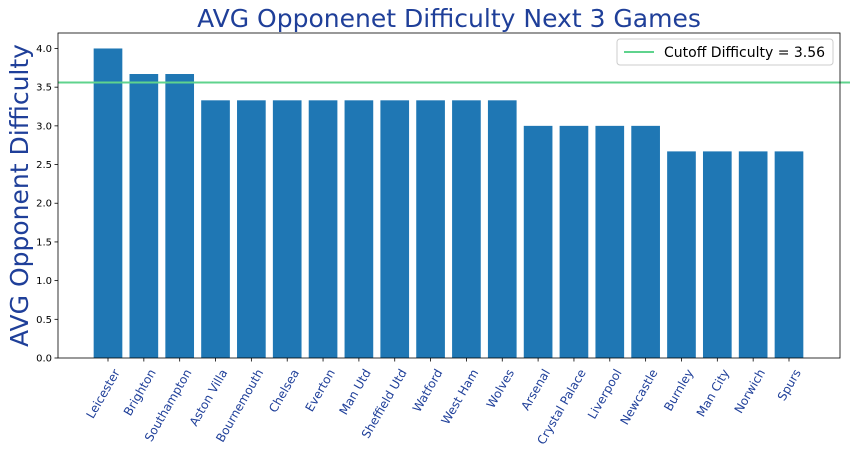 The height and width of the screenshot is (453, 850). Describe the element at coordinates (140, 392) in the screenshot. I see `x-tick-label: Brighton` at that location.